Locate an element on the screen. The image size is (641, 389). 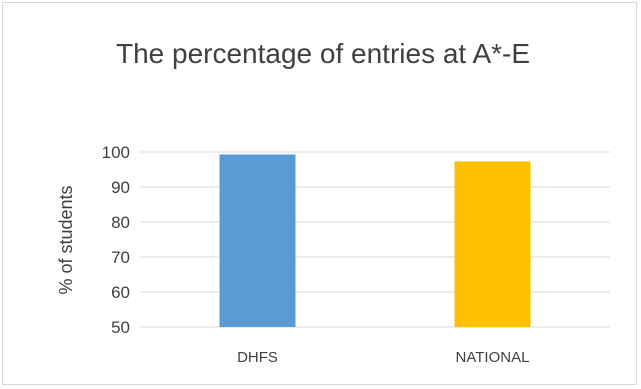
y-tick-label: 60 is located at coordinates (120, 292).